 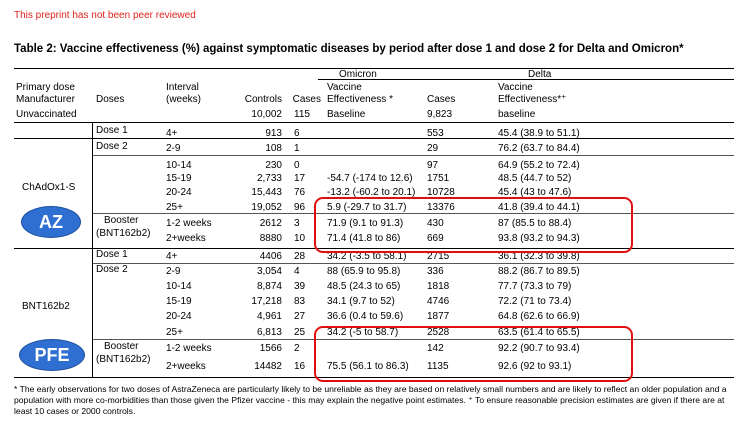 What do you see at coordinates (435, 348) in the screenshot?
I see `row-cases-delta: 142` at bounding box center [435, 348].